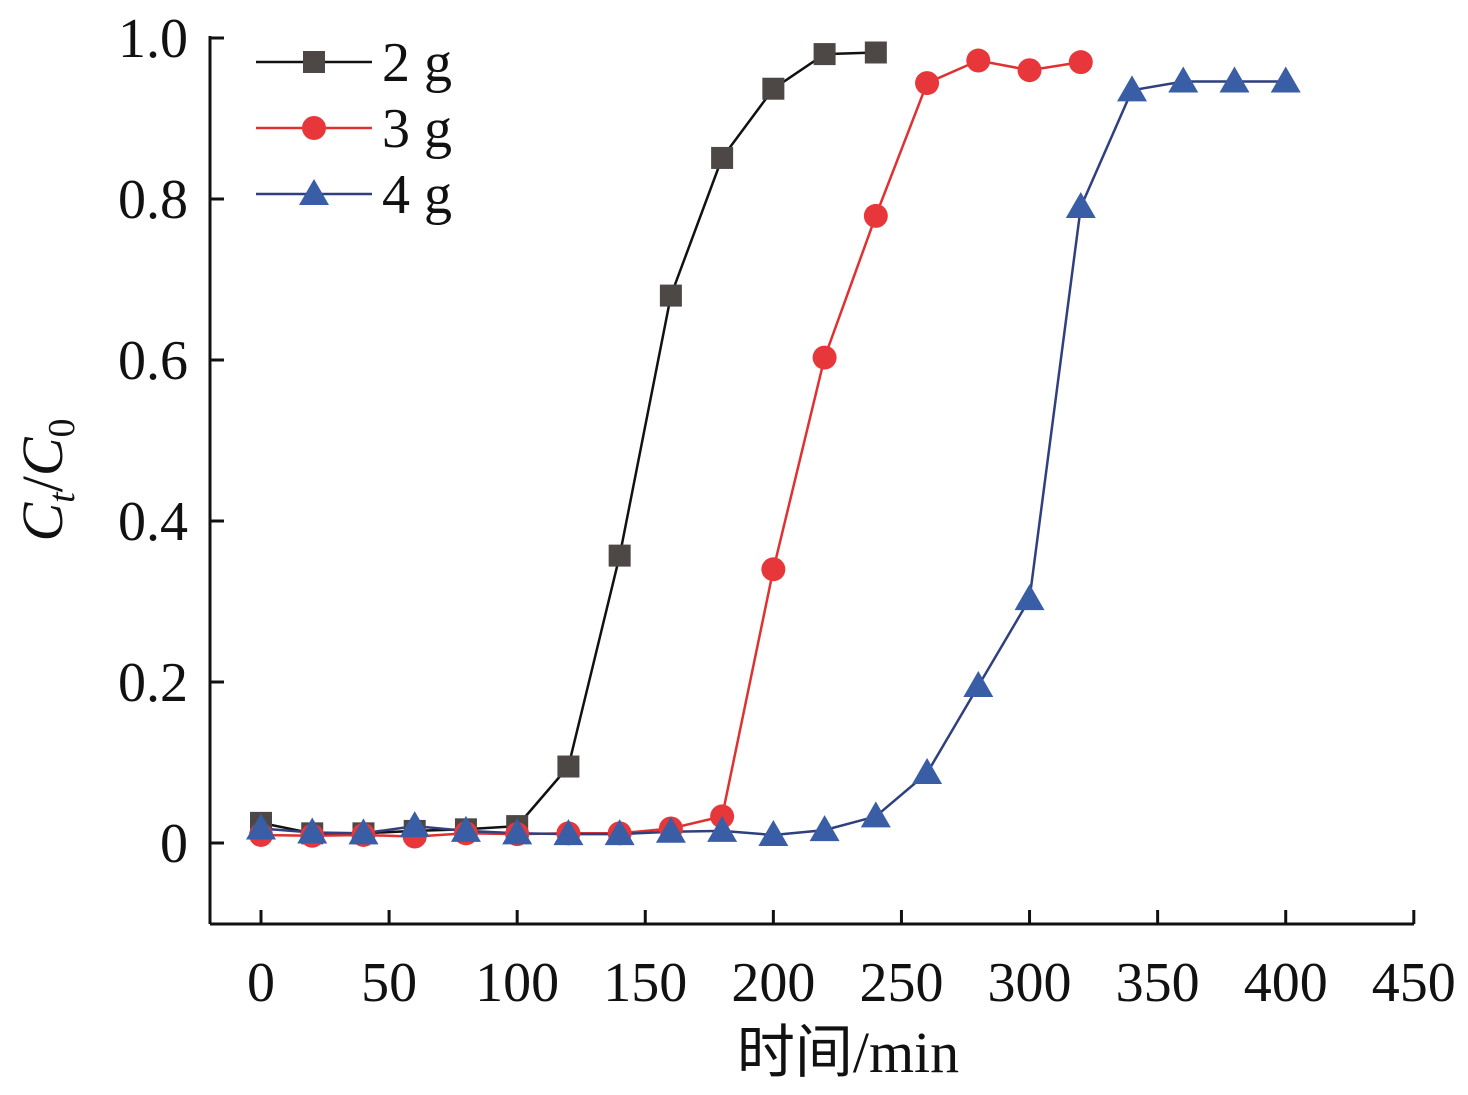  What do you see at coordinates (417, 195) in the screenshot?
I see `legend-label: 4 g` at bounding box center [417, 195].